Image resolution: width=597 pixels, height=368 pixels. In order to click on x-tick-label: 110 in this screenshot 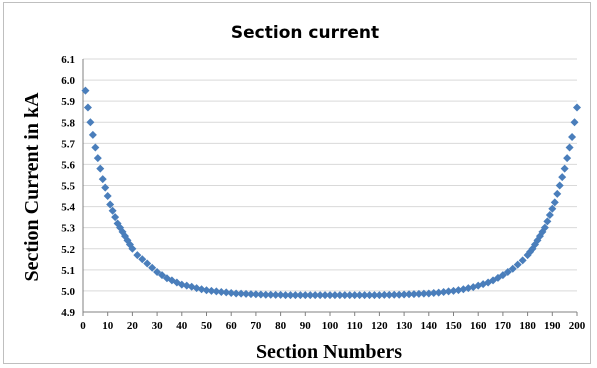, I will do `click(355, 326)`.